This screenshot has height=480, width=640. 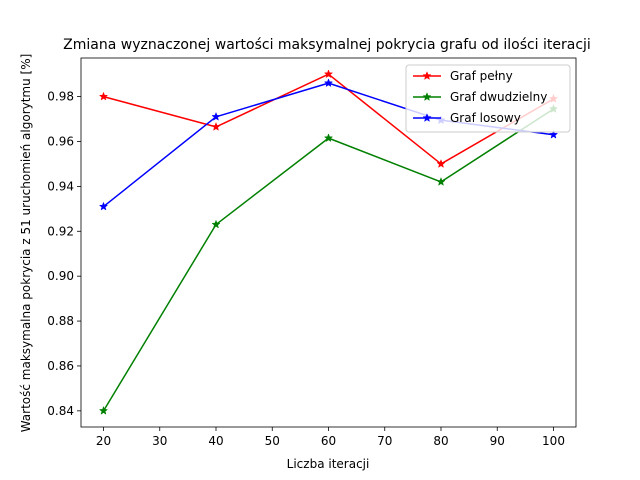 What do you see at coordinates (60, 276) in the screenshot?
I see `y-tick-label: 0.90` at bounding box center [60, 276].